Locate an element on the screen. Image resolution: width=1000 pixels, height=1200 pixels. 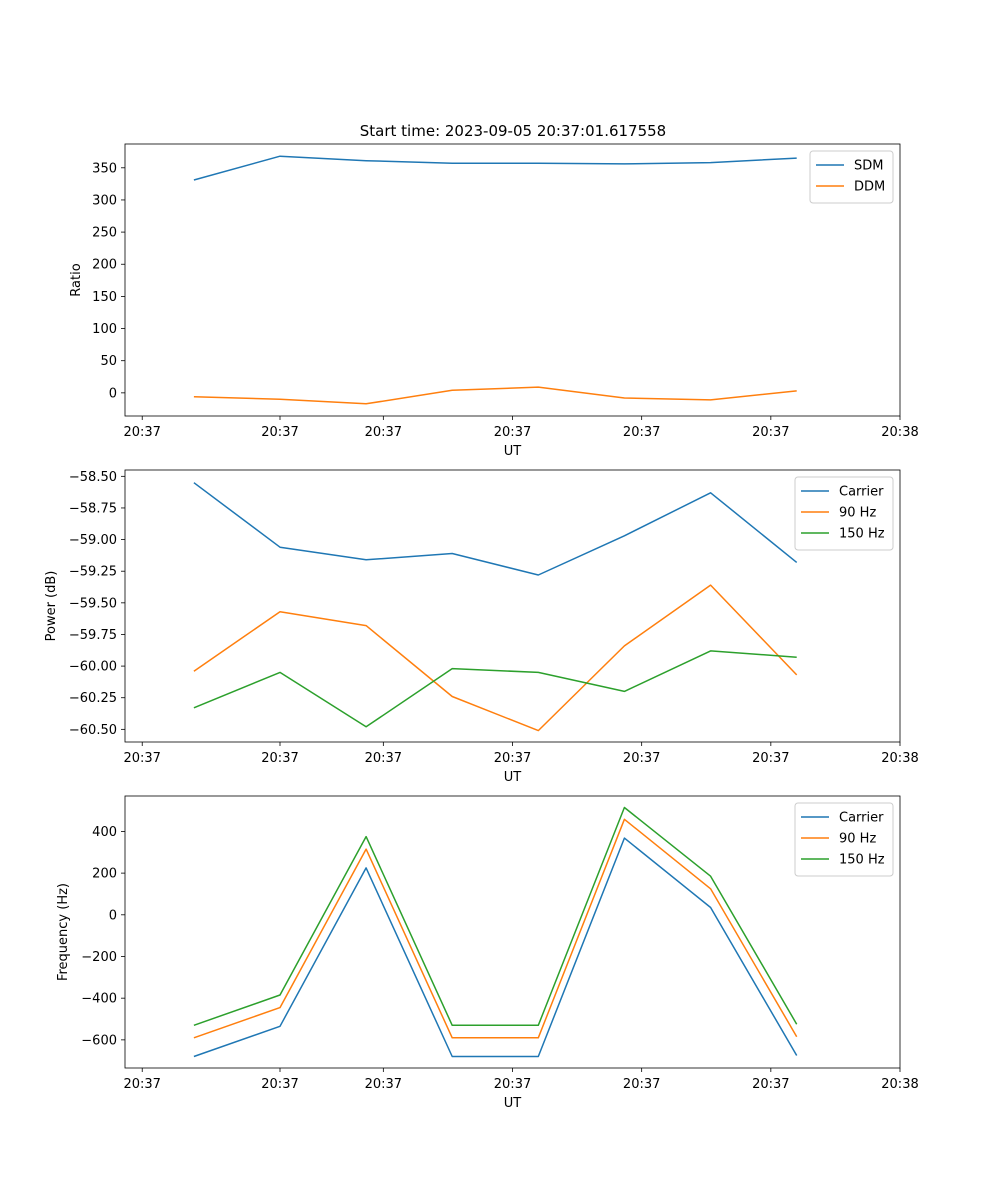
y-tick-label: −60.25 is located at coordinates (93, 698).